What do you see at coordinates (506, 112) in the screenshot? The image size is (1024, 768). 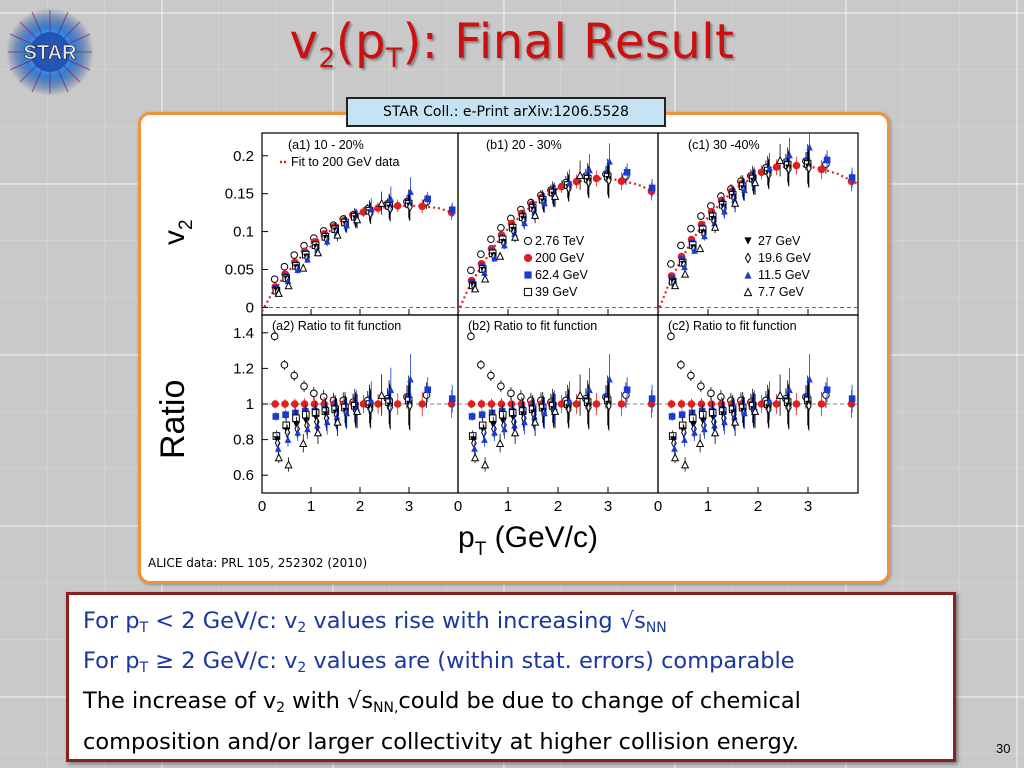 I see `citation-box: STAR Coll.: e-Print arXiv:1206.5528` at bounding box center [506, 112].